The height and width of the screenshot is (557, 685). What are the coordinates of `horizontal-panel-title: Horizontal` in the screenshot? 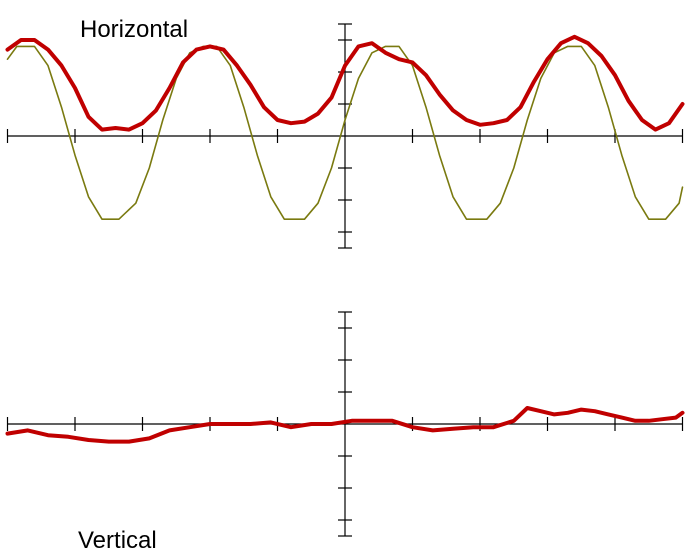 It's located at (134, 29).